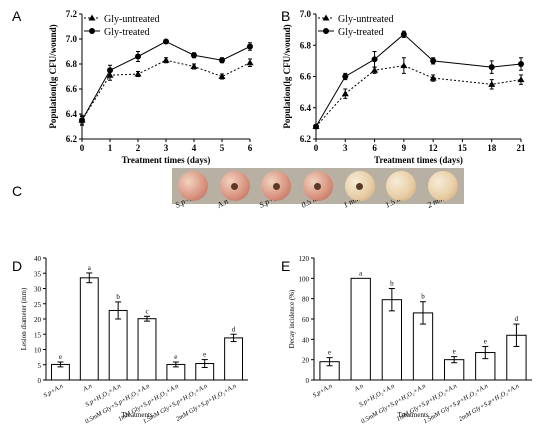 The image size is (550, 426). I want to click on x-tick-label: 2, so click(138, 148).